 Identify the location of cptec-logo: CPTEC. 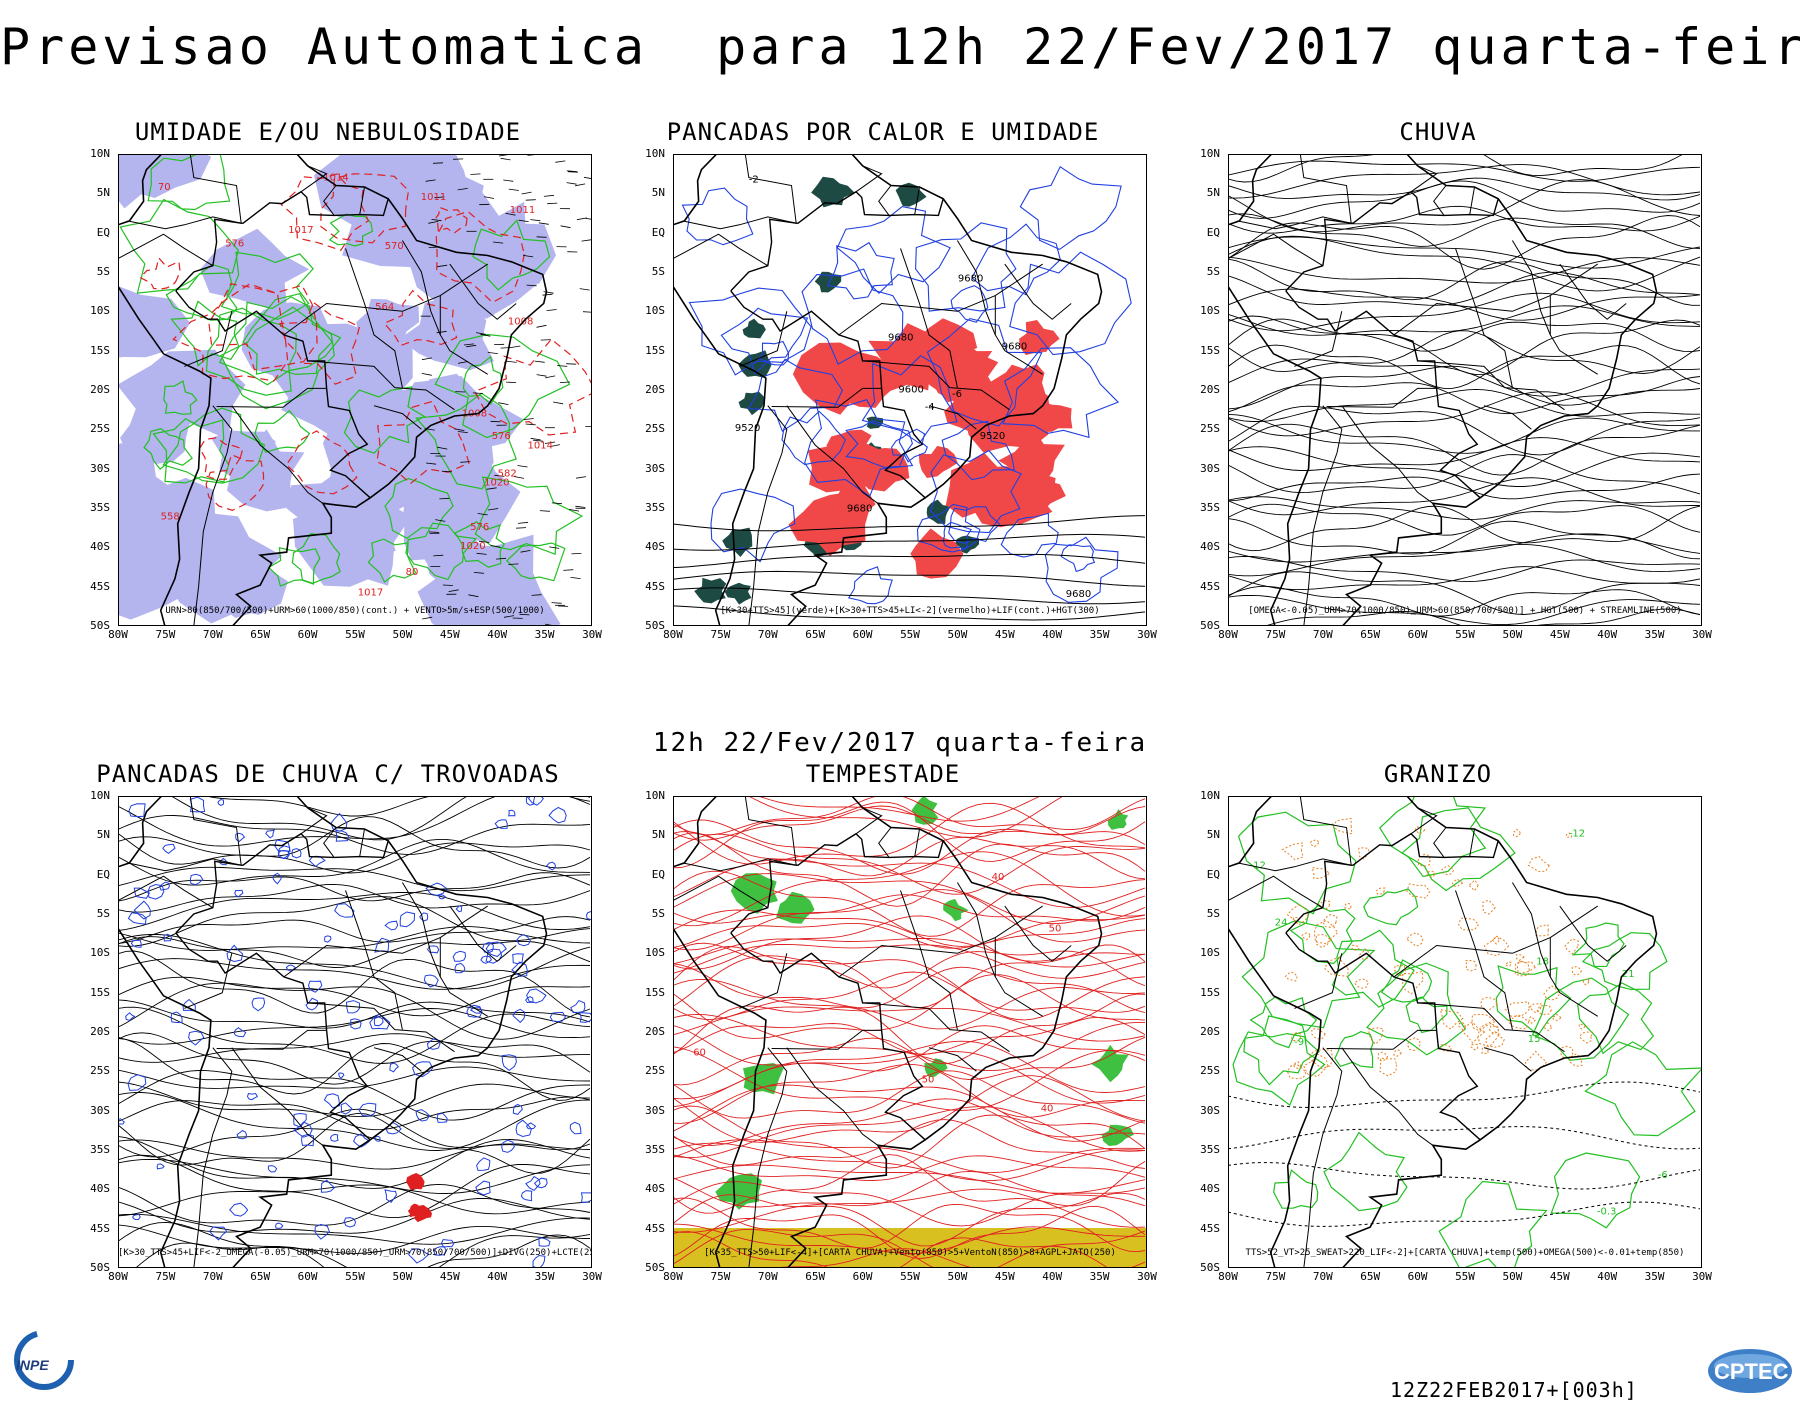
(1750, 1371).